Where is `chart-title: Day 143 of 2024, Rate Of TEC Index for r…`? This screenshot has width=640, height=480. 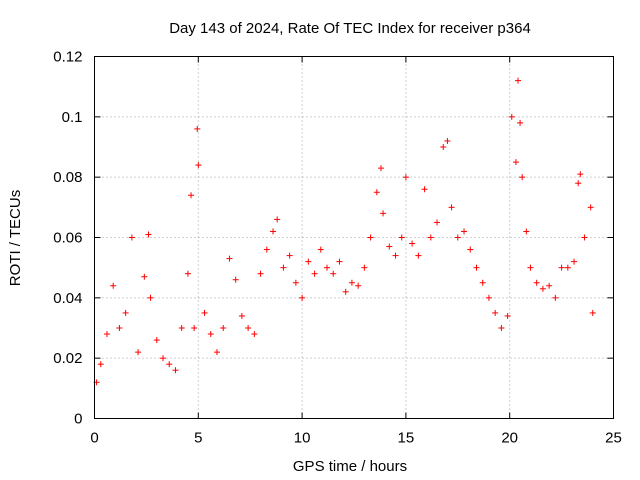
chart-title: Day 143 of 2024, Rate Of TEC Index for r… is located at coordinates (350, 28).